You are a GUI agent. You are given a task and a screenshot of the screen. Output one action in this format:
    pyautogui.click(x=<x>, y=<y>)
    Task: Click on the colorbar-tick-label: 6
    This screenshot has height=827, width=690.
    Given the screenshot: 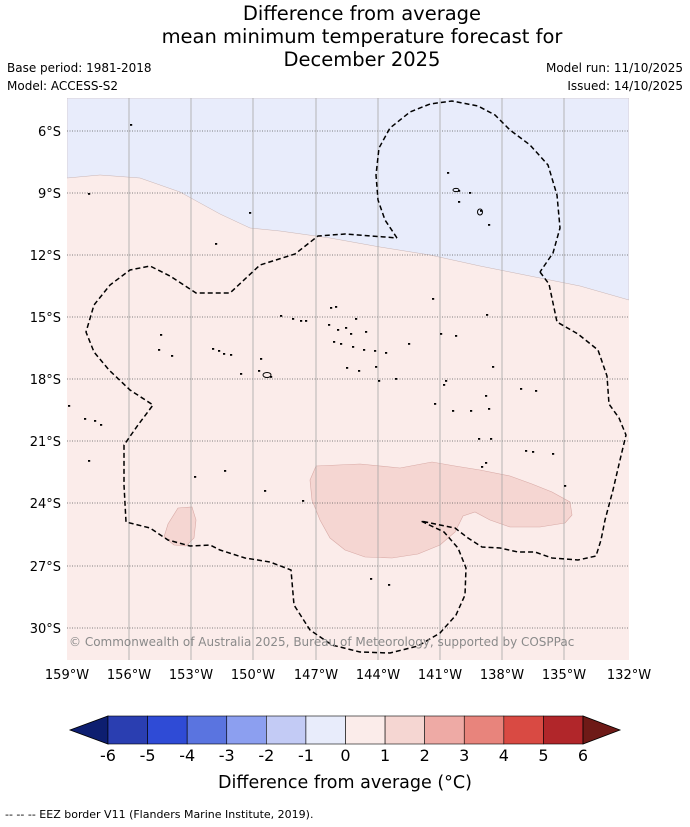 What is the action you would take?
    pyautogui.click(x=583, y=755)
    